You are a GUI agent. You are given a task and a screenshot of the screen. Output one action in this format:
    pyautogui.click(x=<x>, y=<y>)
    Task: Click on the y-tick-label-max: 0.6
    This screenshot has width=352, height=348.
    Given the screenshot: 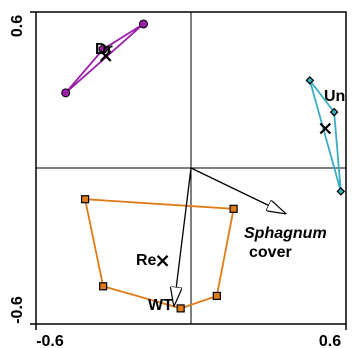 What is the action you would take?
    pyautogui.click(x=17, y=26)
    